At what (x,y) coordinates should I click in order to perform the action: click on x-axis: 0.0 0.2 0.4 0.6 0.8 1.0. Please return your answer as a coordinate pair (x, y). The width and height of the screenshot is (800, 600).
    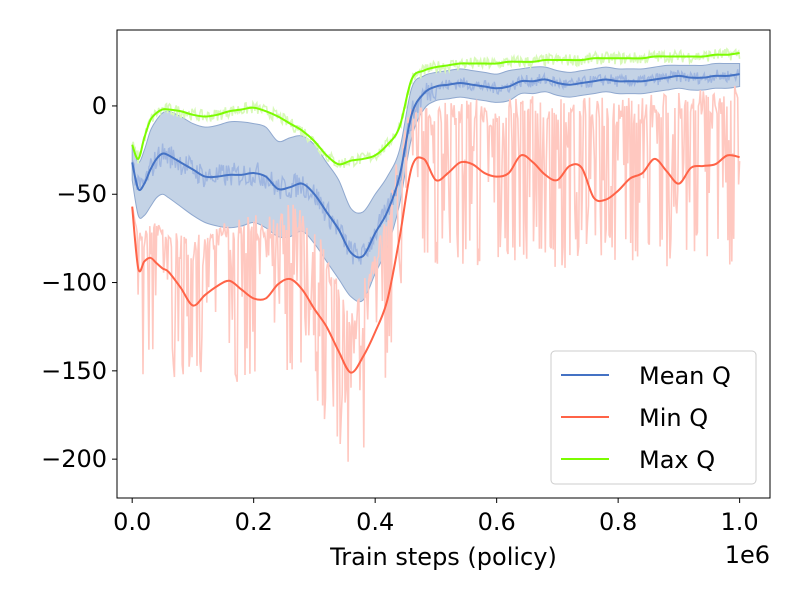
    Looking at the image, I should click on (436, 517).